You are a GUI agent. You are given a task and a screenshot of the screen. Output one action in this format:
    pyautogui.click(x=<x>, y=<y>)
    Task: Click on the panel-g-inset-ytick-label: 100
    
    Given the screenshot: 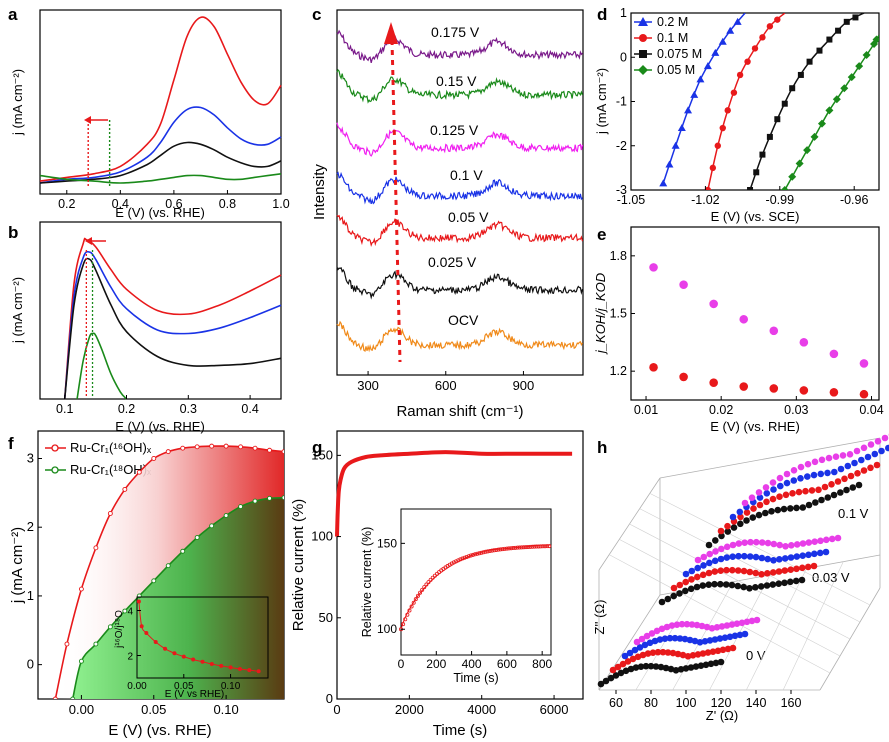 What is the action you would take?
    pyautogui.click(x=387, y=629)
    